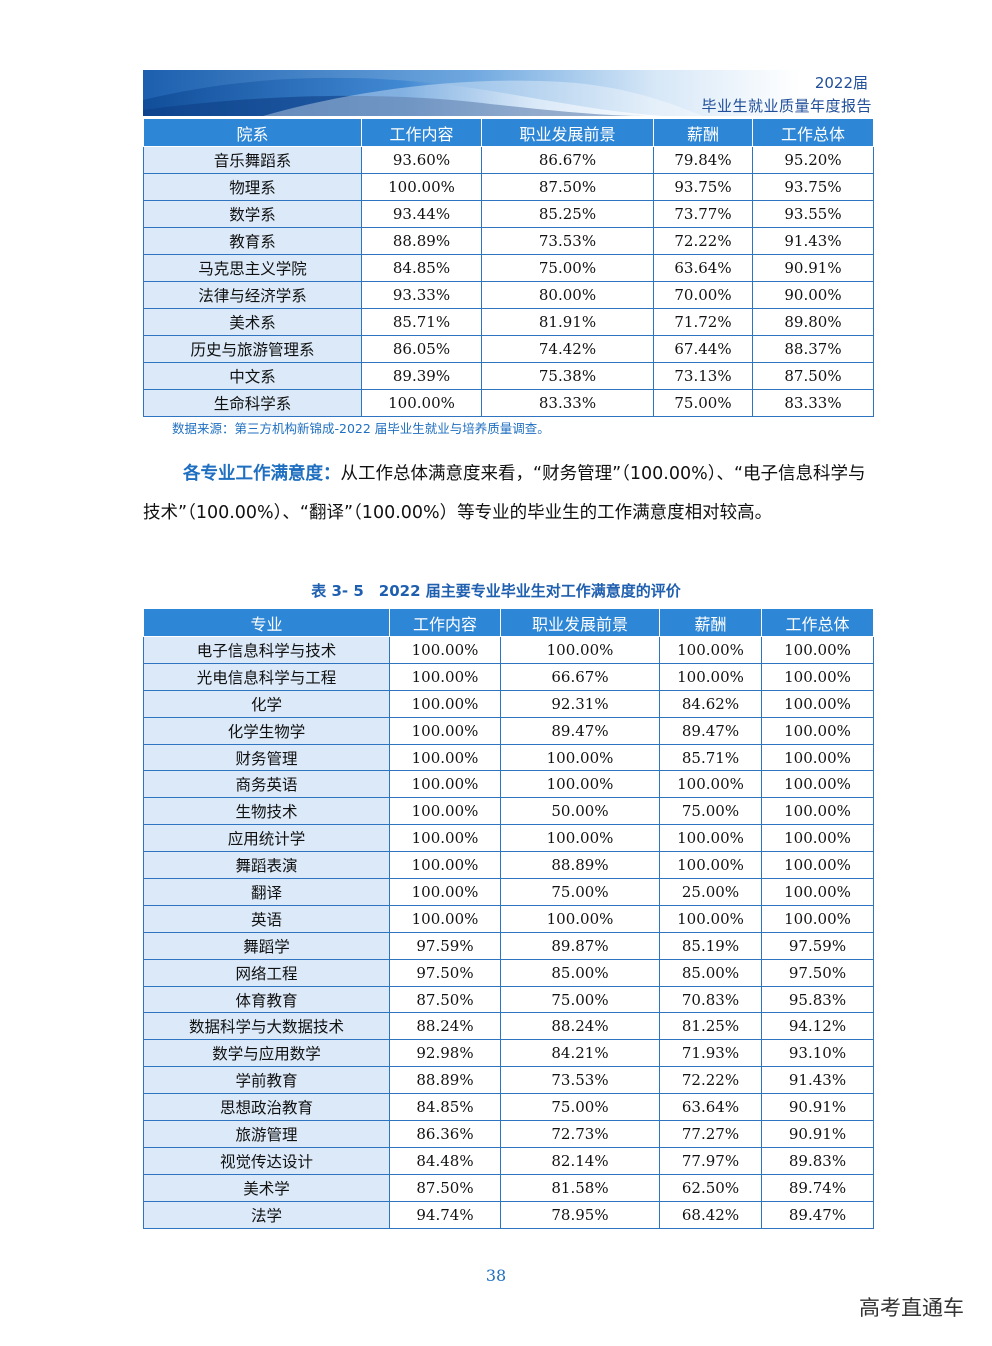 Image resolution: width=992 pixels, height=1346 pixels. Describe the element at coordinates (421, 376) in the screenshot. I see `value-cell: 89.39%` at that location.